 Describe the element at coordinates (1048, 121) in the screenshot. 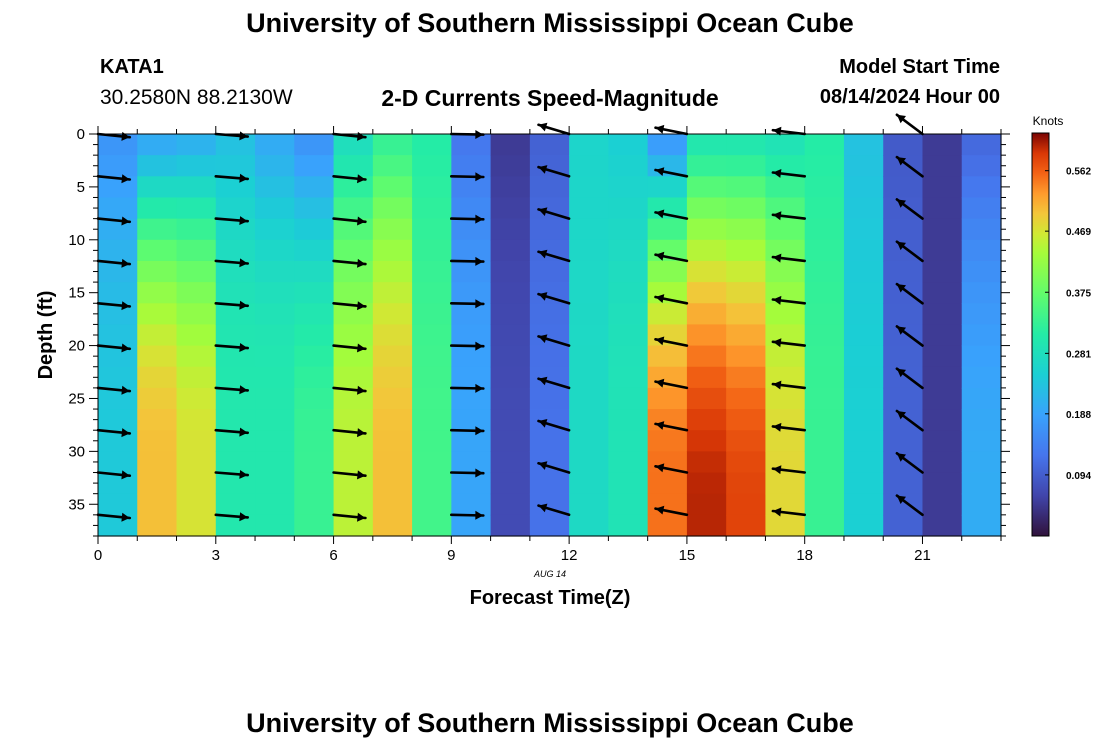

I see `colorbar-label: Knots` at that location.